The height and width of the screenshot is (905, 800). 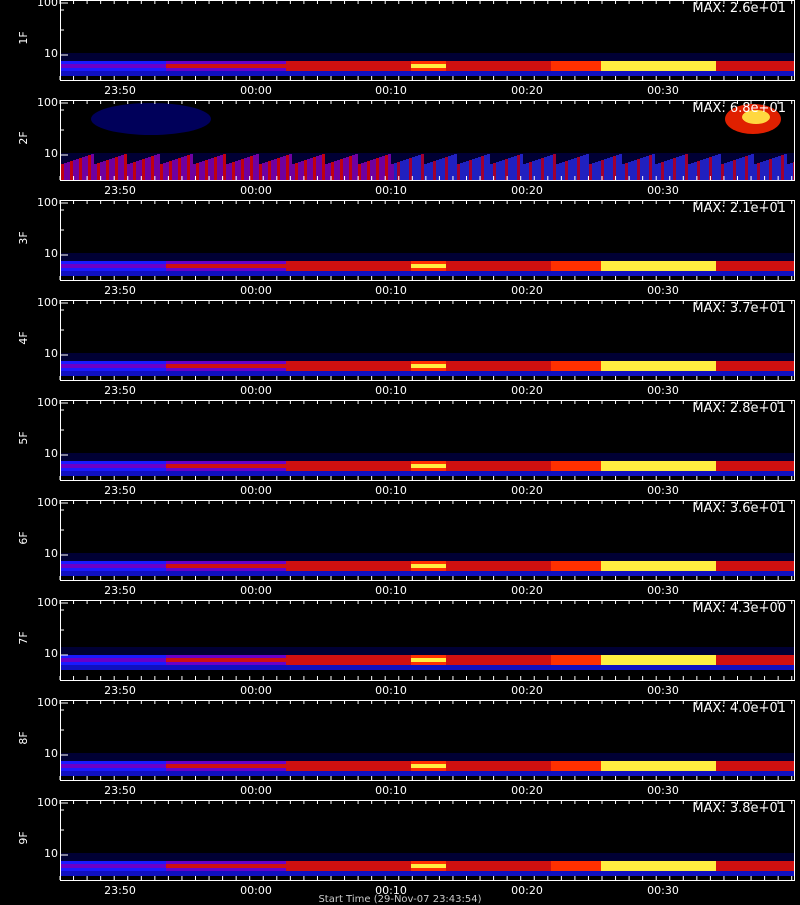 I want to click on y-tick-label: 100, so click(x=47, y=102).